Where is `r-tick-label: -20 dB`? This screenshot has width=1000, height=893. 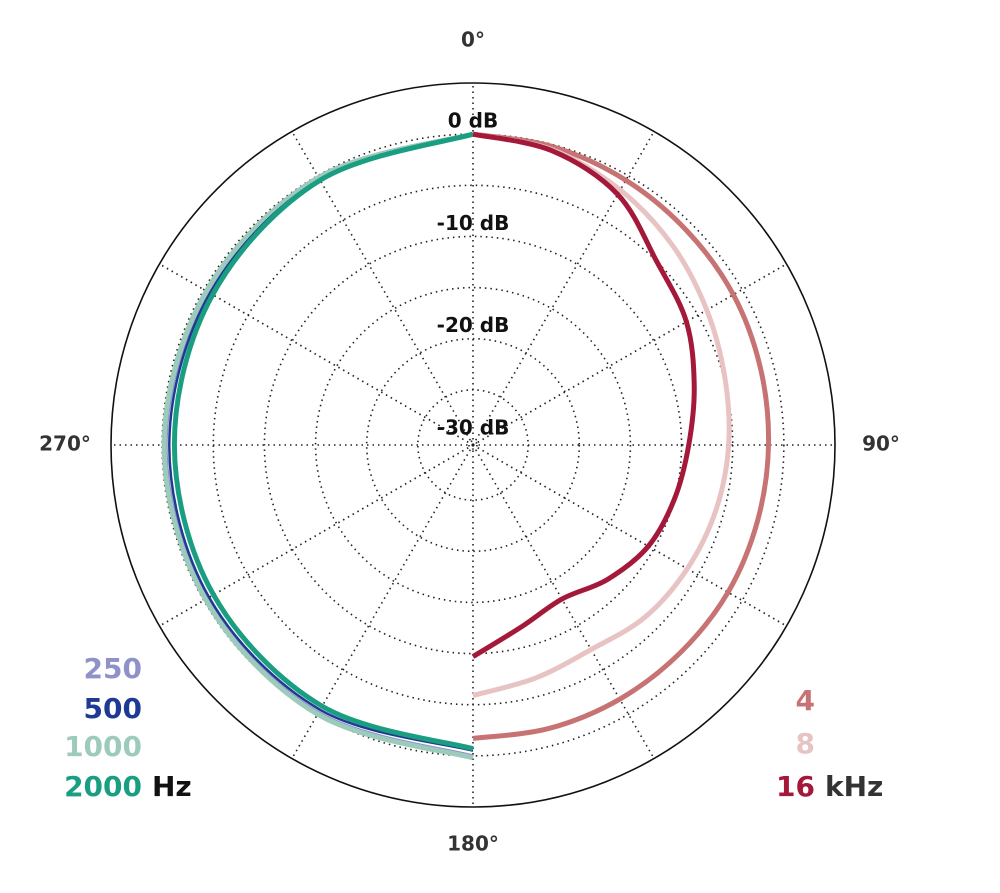 r-tick-label: -20 dB is located at coordinates (473, 325).